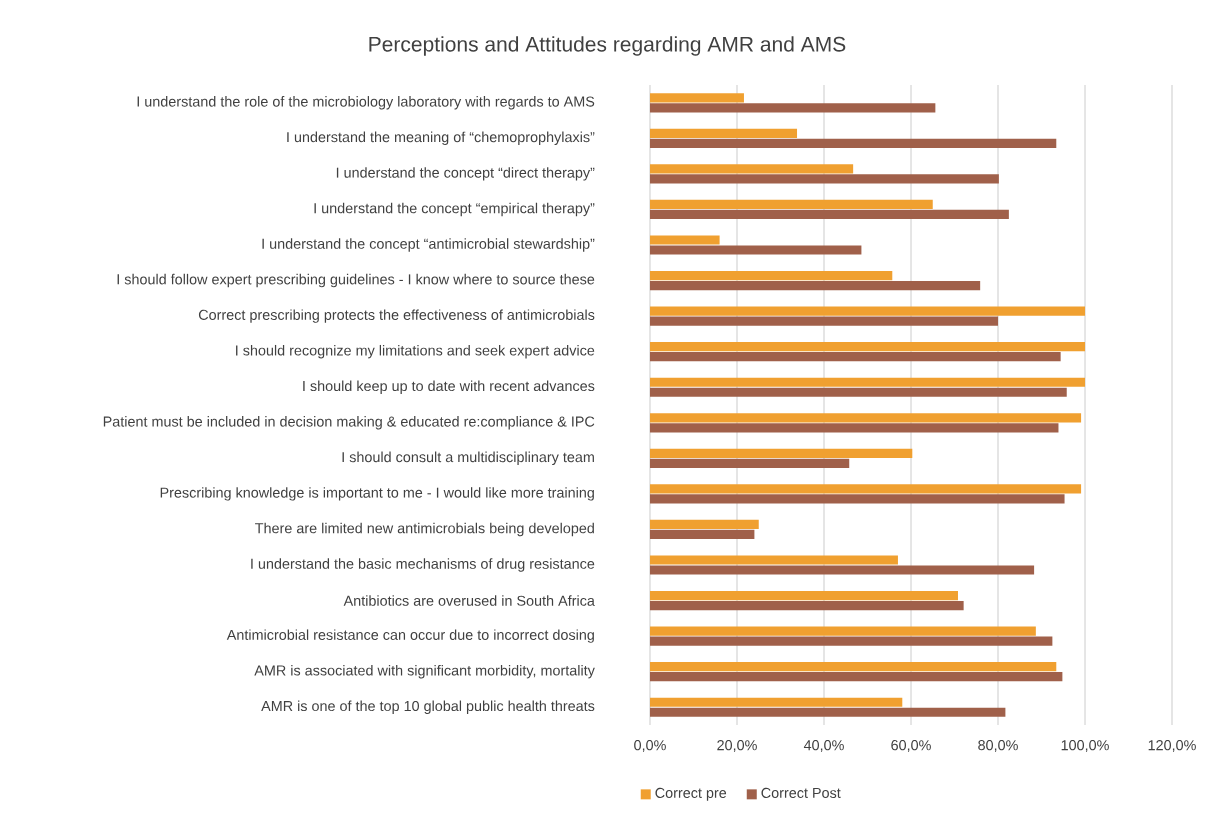 Image resolution: width=1215 pixels, height=814 pixels. I want to click on y-tick-label: I understand the concept “empirical therapy”, so click(454, 209).